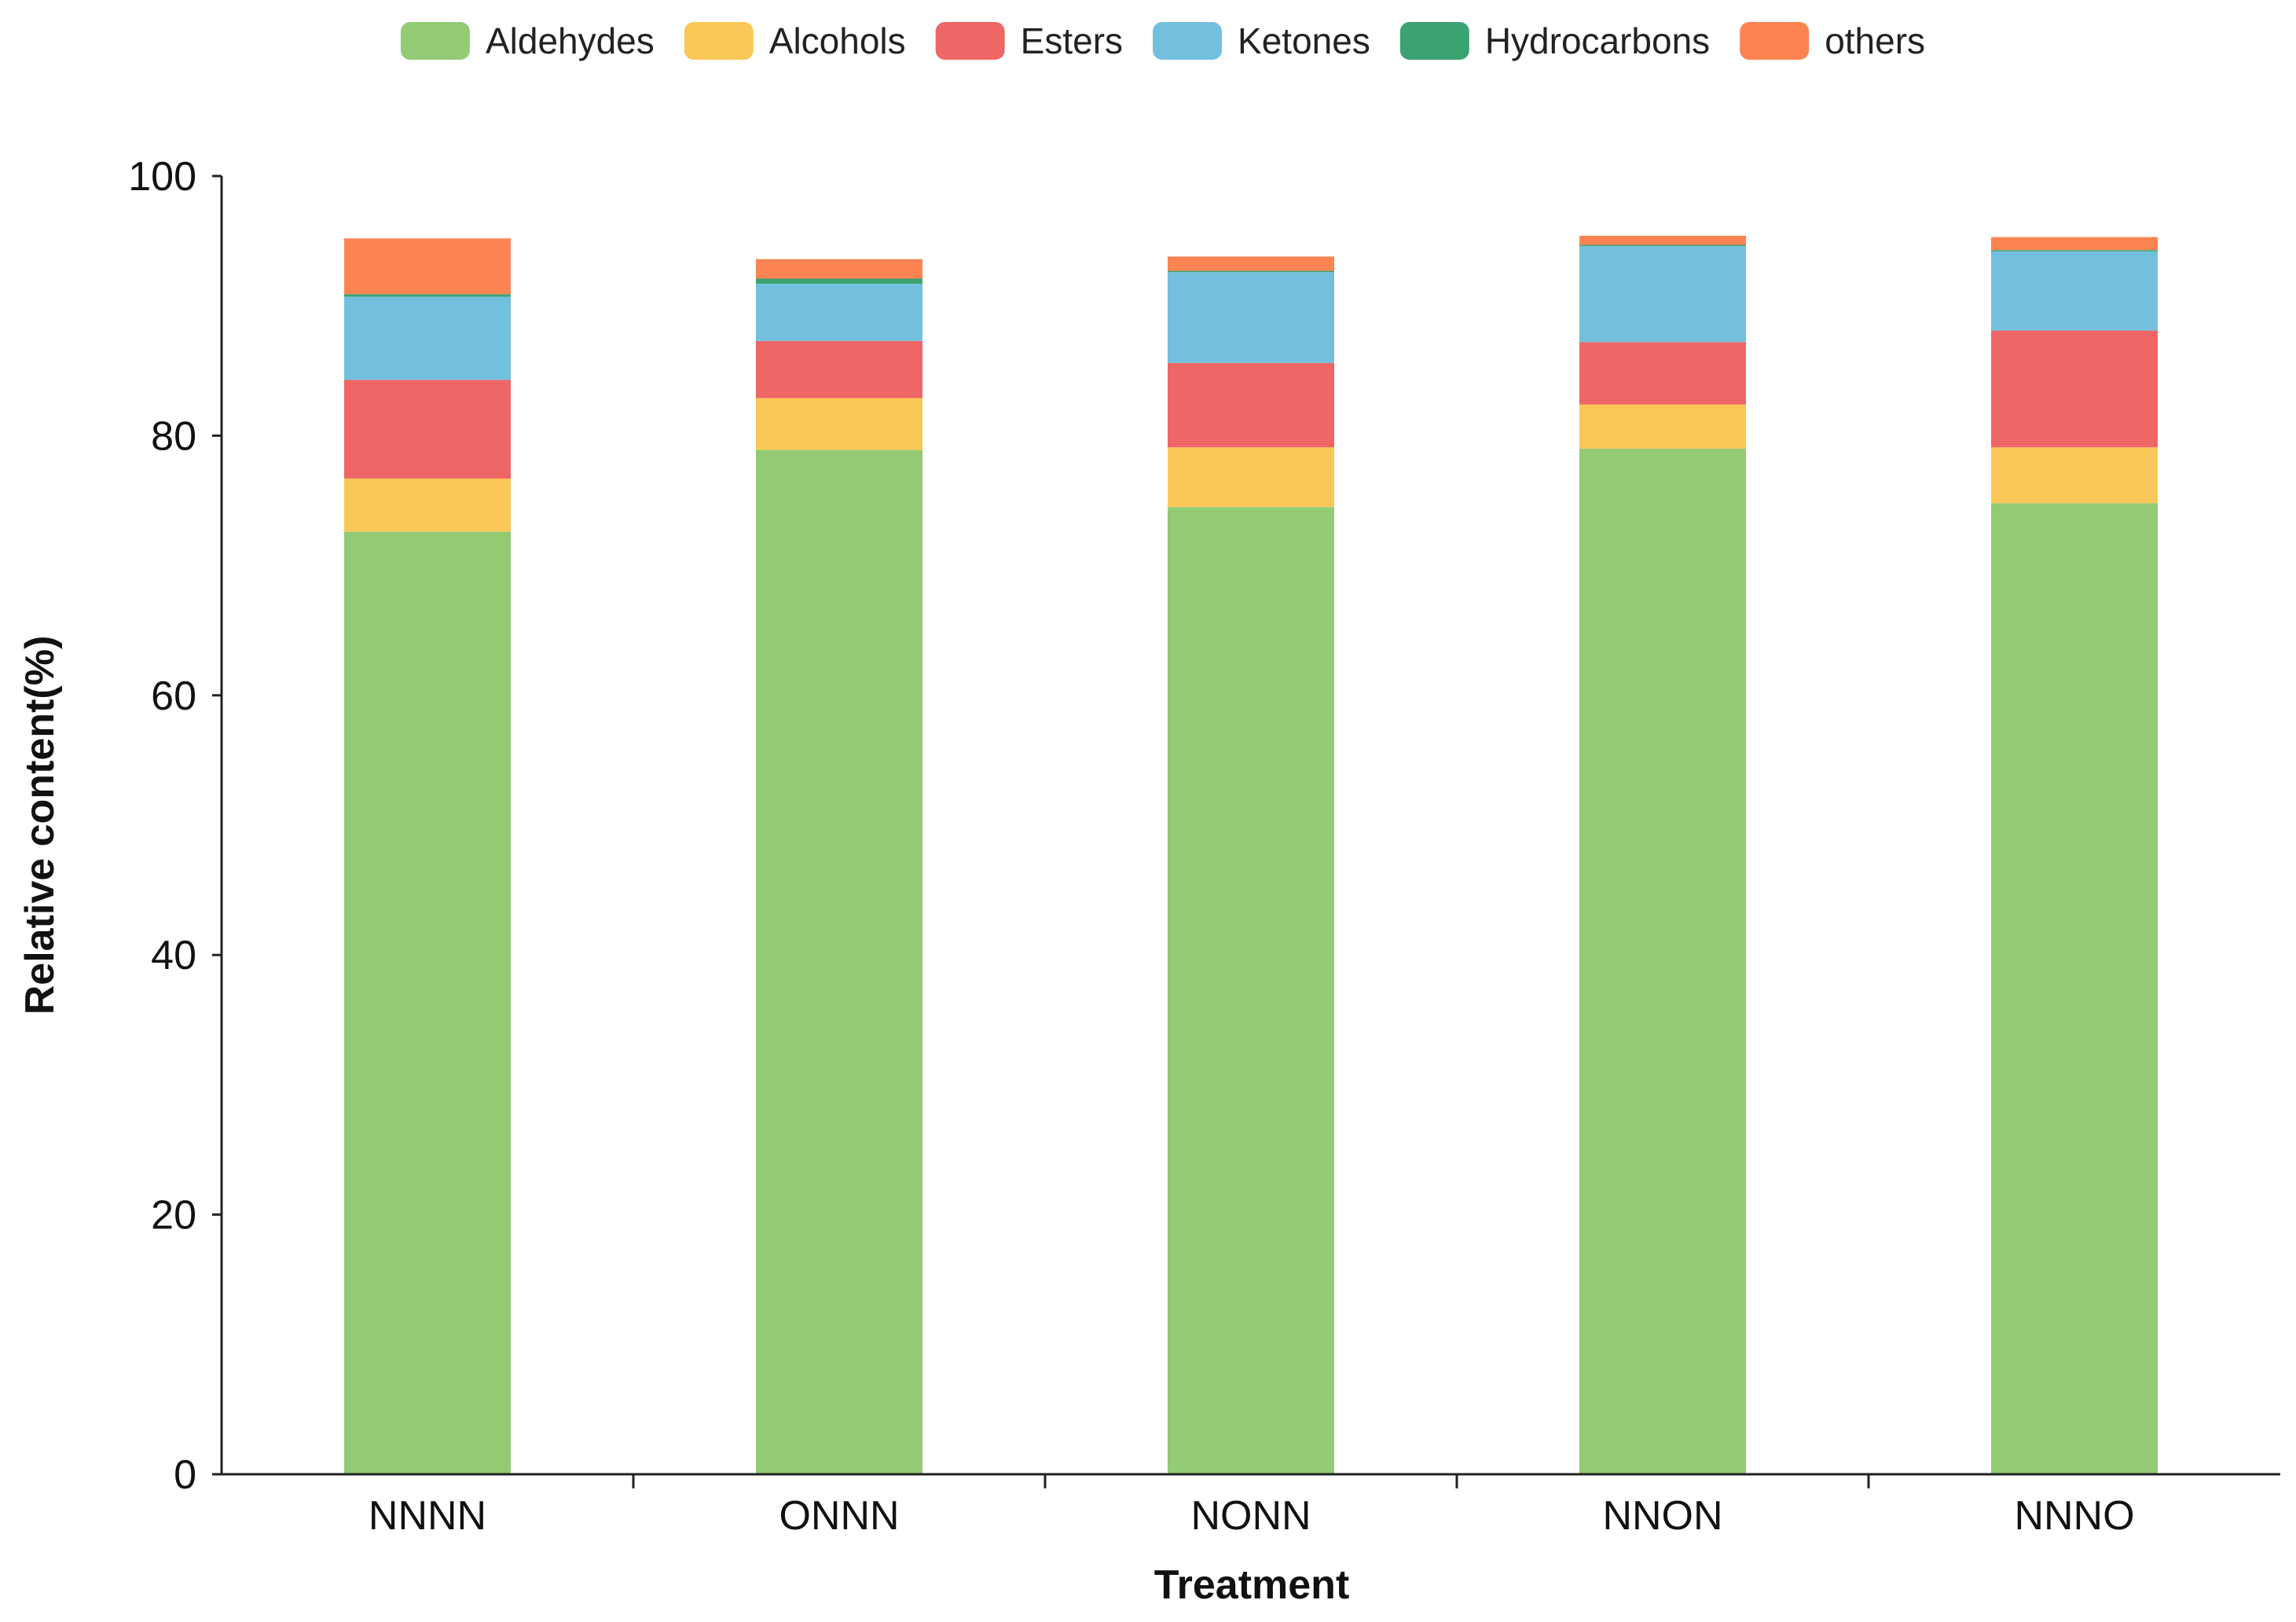 The height and width of the screenshot is (1622, 2296). What do you see at coordinates (427, 1516) in the screenshot?
I see `x-tick-label: NNNN` at bounding box center [427, 1516].